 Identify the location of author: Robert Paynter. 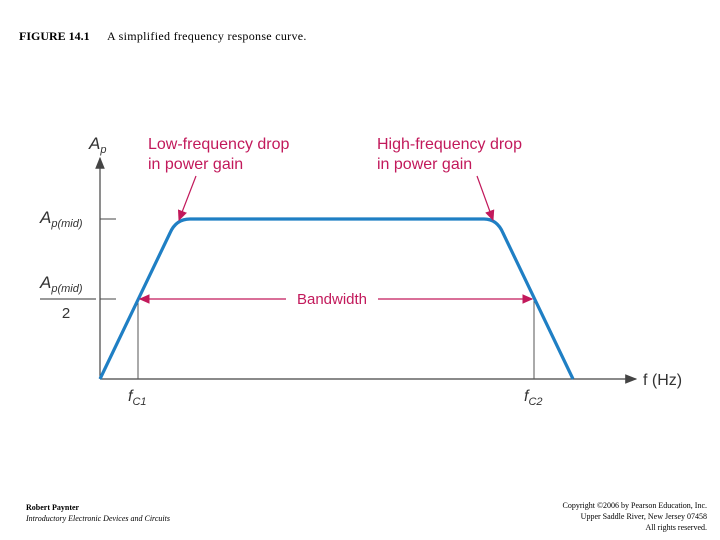
(53, 507).